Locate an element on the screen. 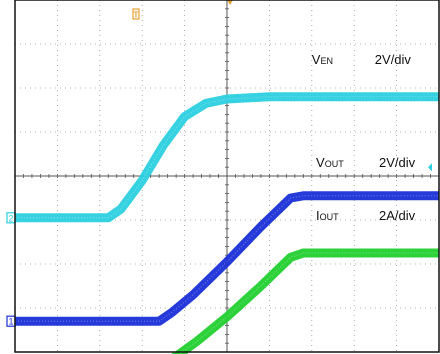  vout-label: VOUT is located at coordinates (330, 162).